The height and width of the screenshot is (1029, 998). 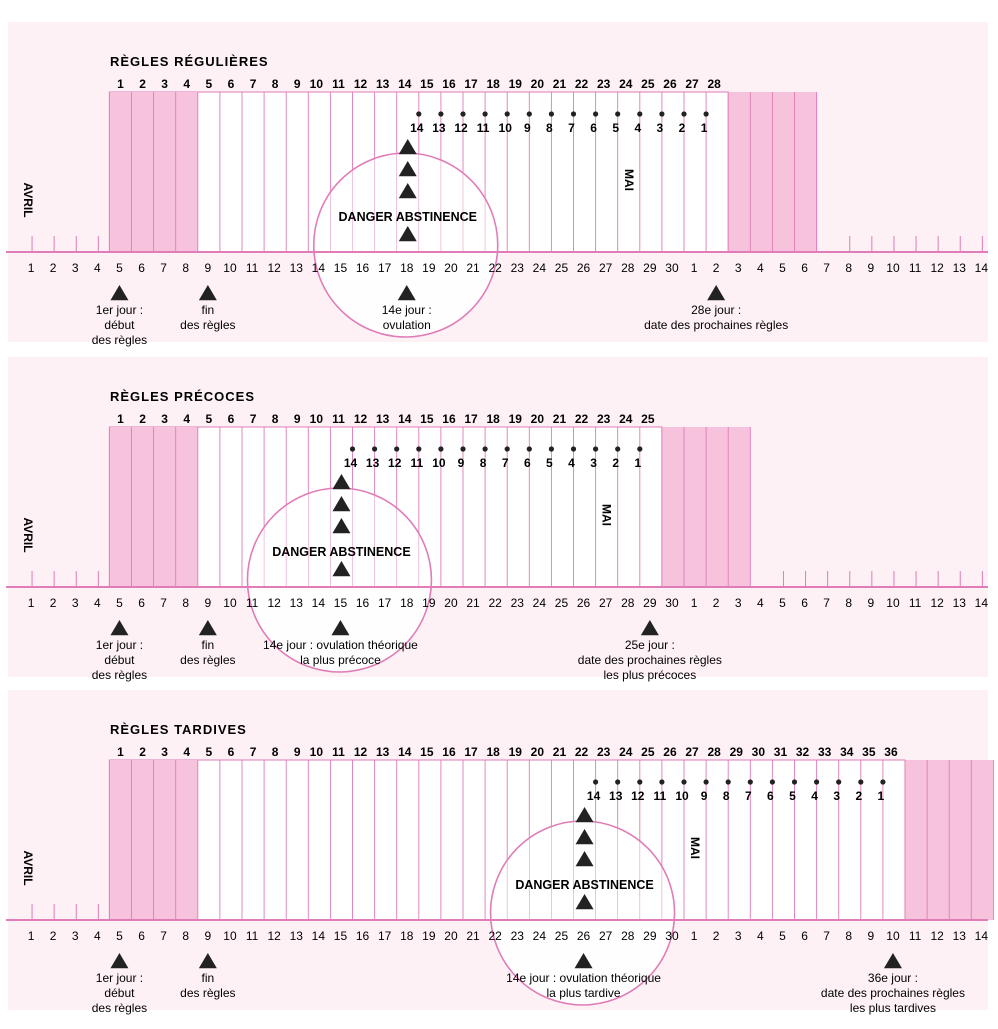 I want to click on countdown-number: 8, so click(x=549, y=128).